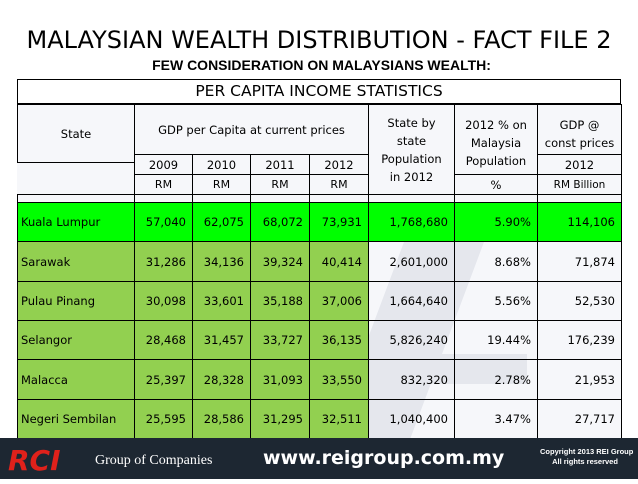  I want to click on row-value-y2010: 33,601, so click(221, 301).